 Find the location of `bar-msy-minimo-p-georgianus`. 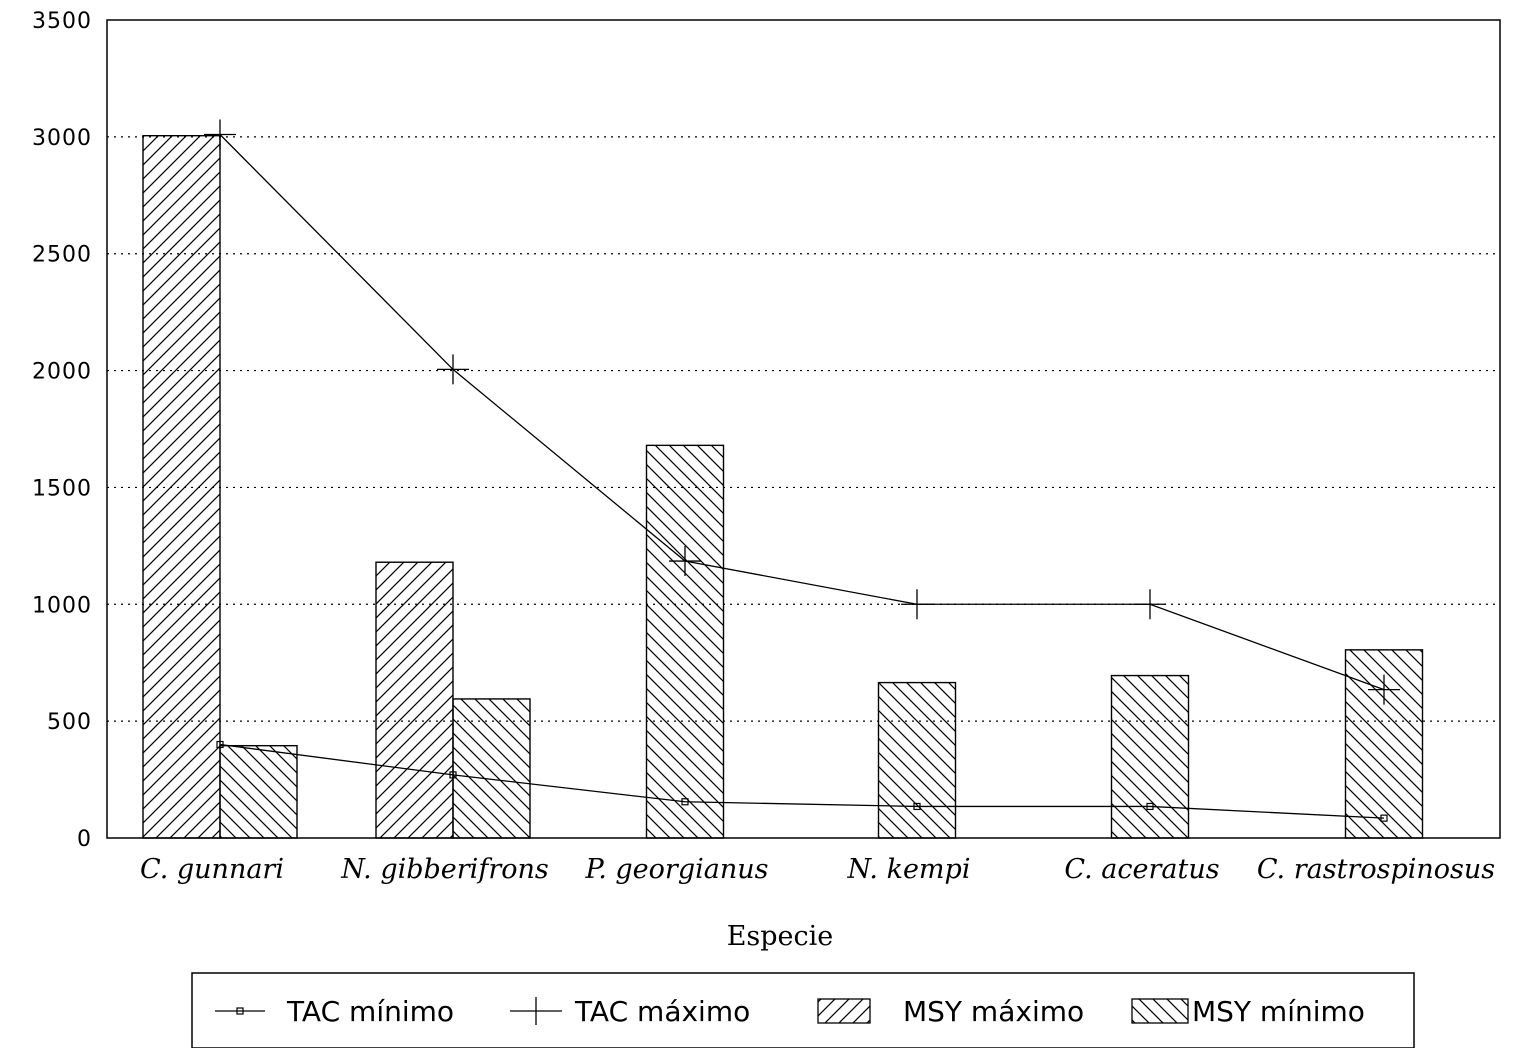

bar-msy-minimo-p-georgianus is located at coordinates (685, 641).